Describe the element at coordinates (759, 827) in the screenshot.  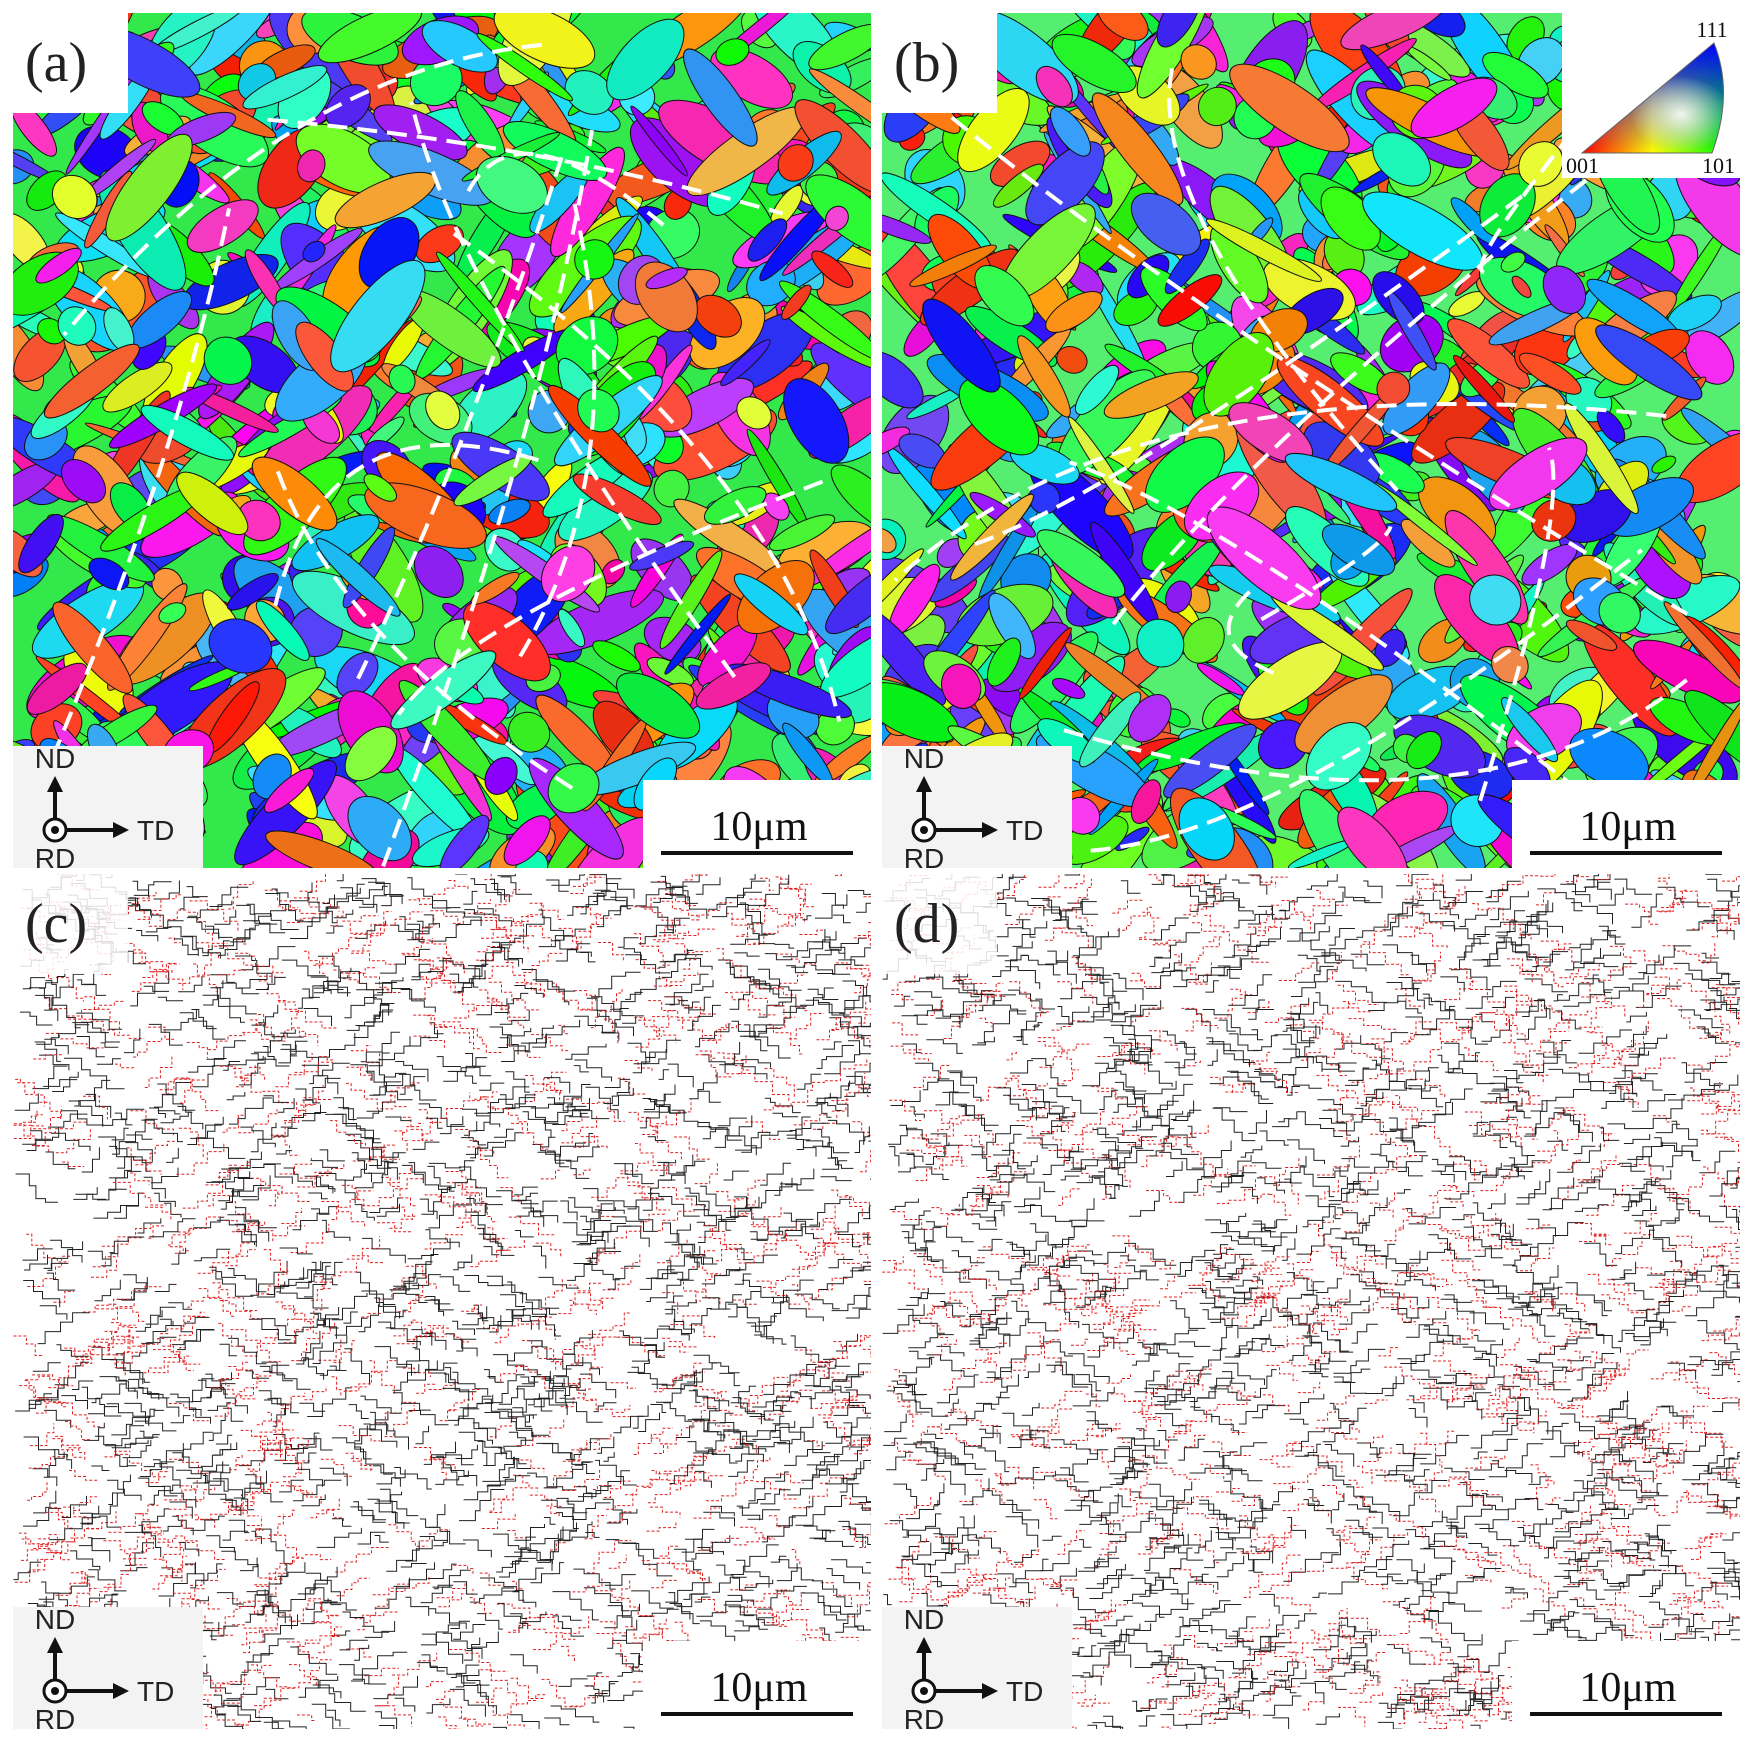
I see `scale-label: 10μm` at that location.